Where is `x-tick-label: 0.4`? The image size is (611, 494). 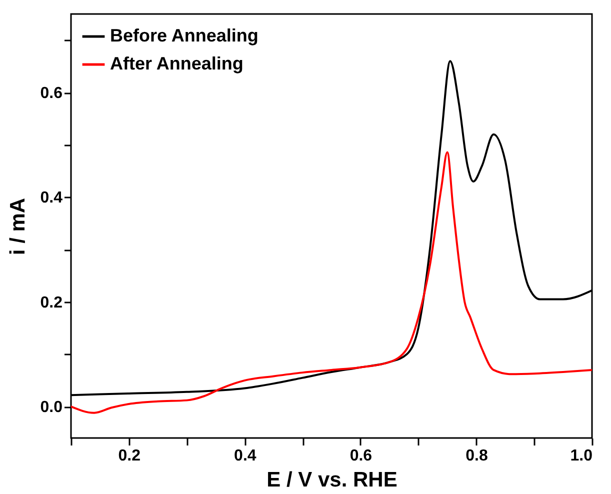 x-tick-label: 0.4 is located at coordinates (245, 456).